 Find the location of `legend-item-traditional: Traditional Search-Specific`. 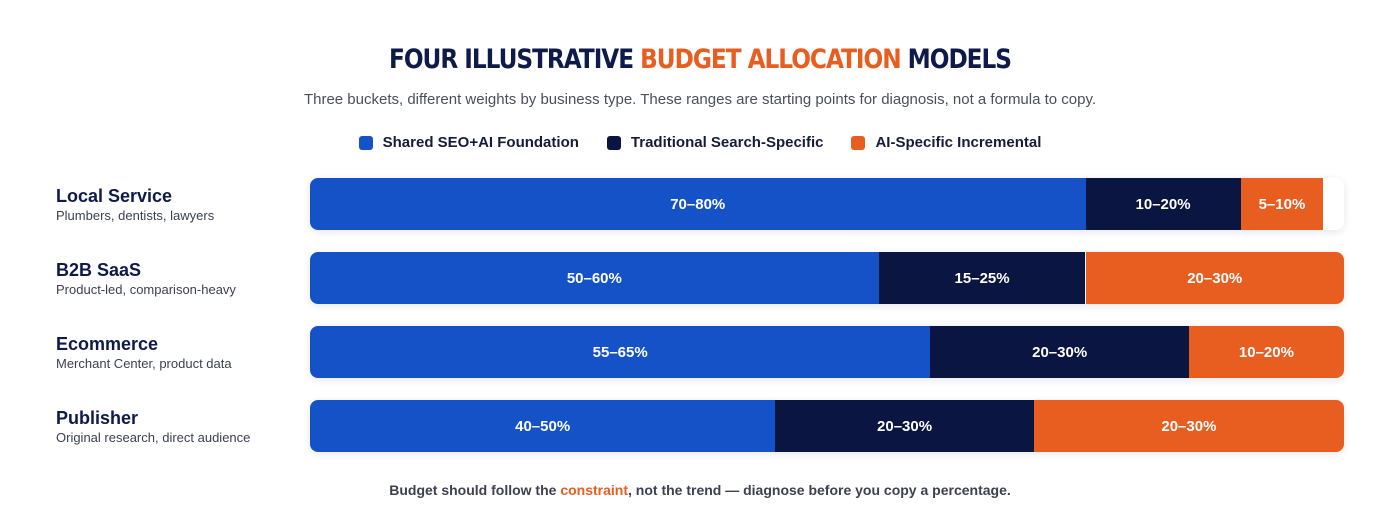

legend-item-traditional: Traditional Search-Specific is located at coordinates (715, 142).